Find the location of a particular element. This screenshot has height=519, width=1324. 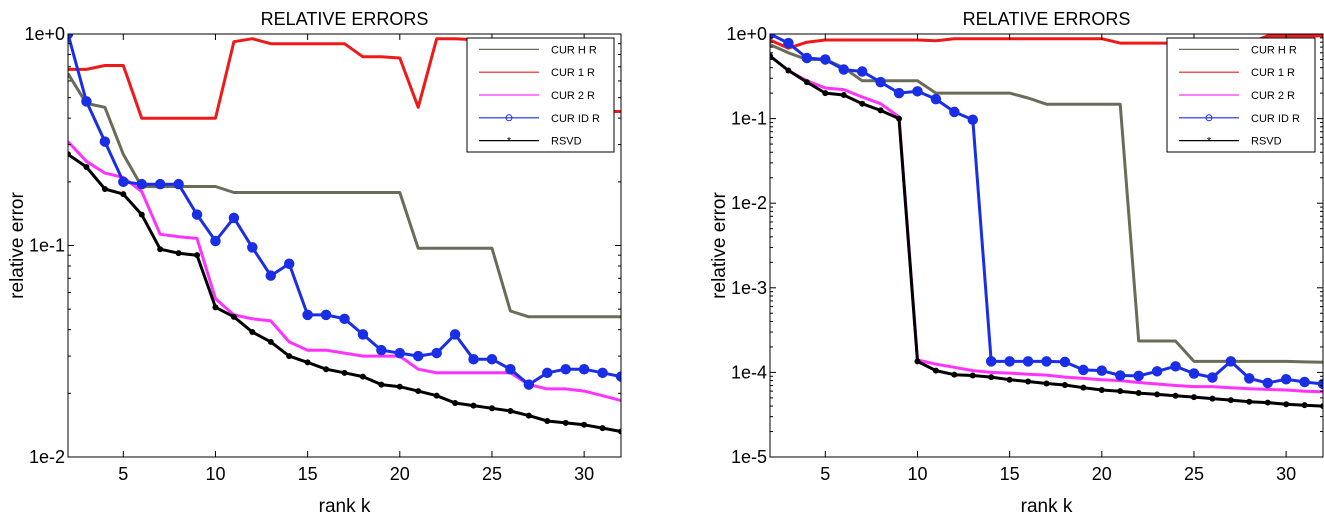

y-tick-label: 1e-3 is located at coordinates (749, 288).